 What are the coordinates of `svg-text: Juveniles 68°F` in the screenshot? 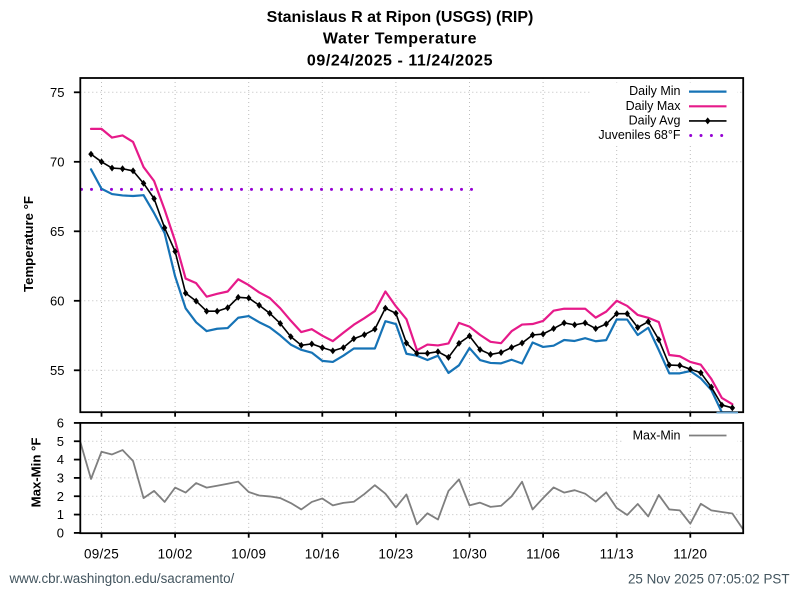 It's located at (639, 135).